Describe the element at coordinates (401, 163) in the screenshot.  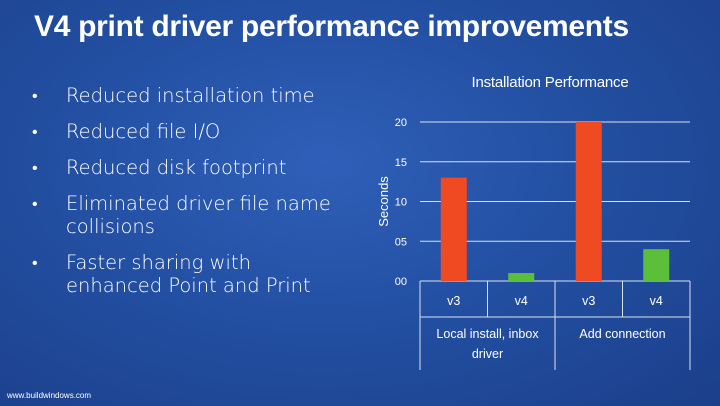
I see `y-tick-label: 15` at that location.